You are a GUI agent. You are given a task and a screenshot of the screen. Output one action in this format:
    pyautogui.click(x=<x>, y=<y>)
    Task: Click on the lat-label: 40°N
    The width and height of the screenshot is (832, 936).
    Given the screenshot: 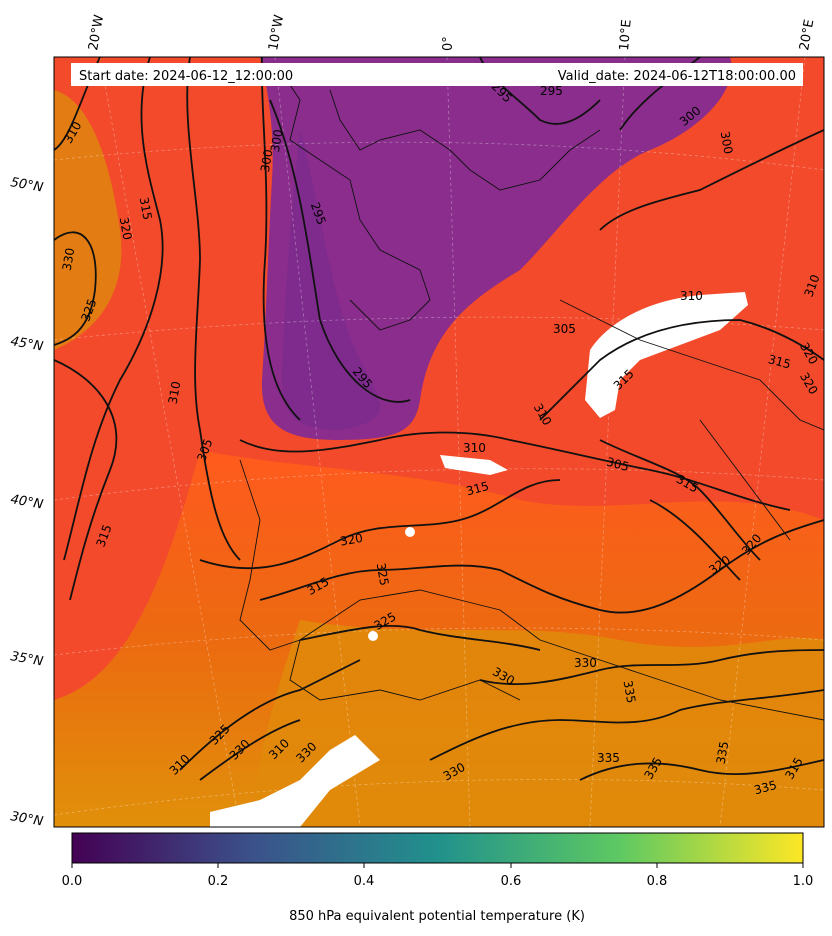 What is the action you would take?
    pyautogui.click(x=26, y=502)
    